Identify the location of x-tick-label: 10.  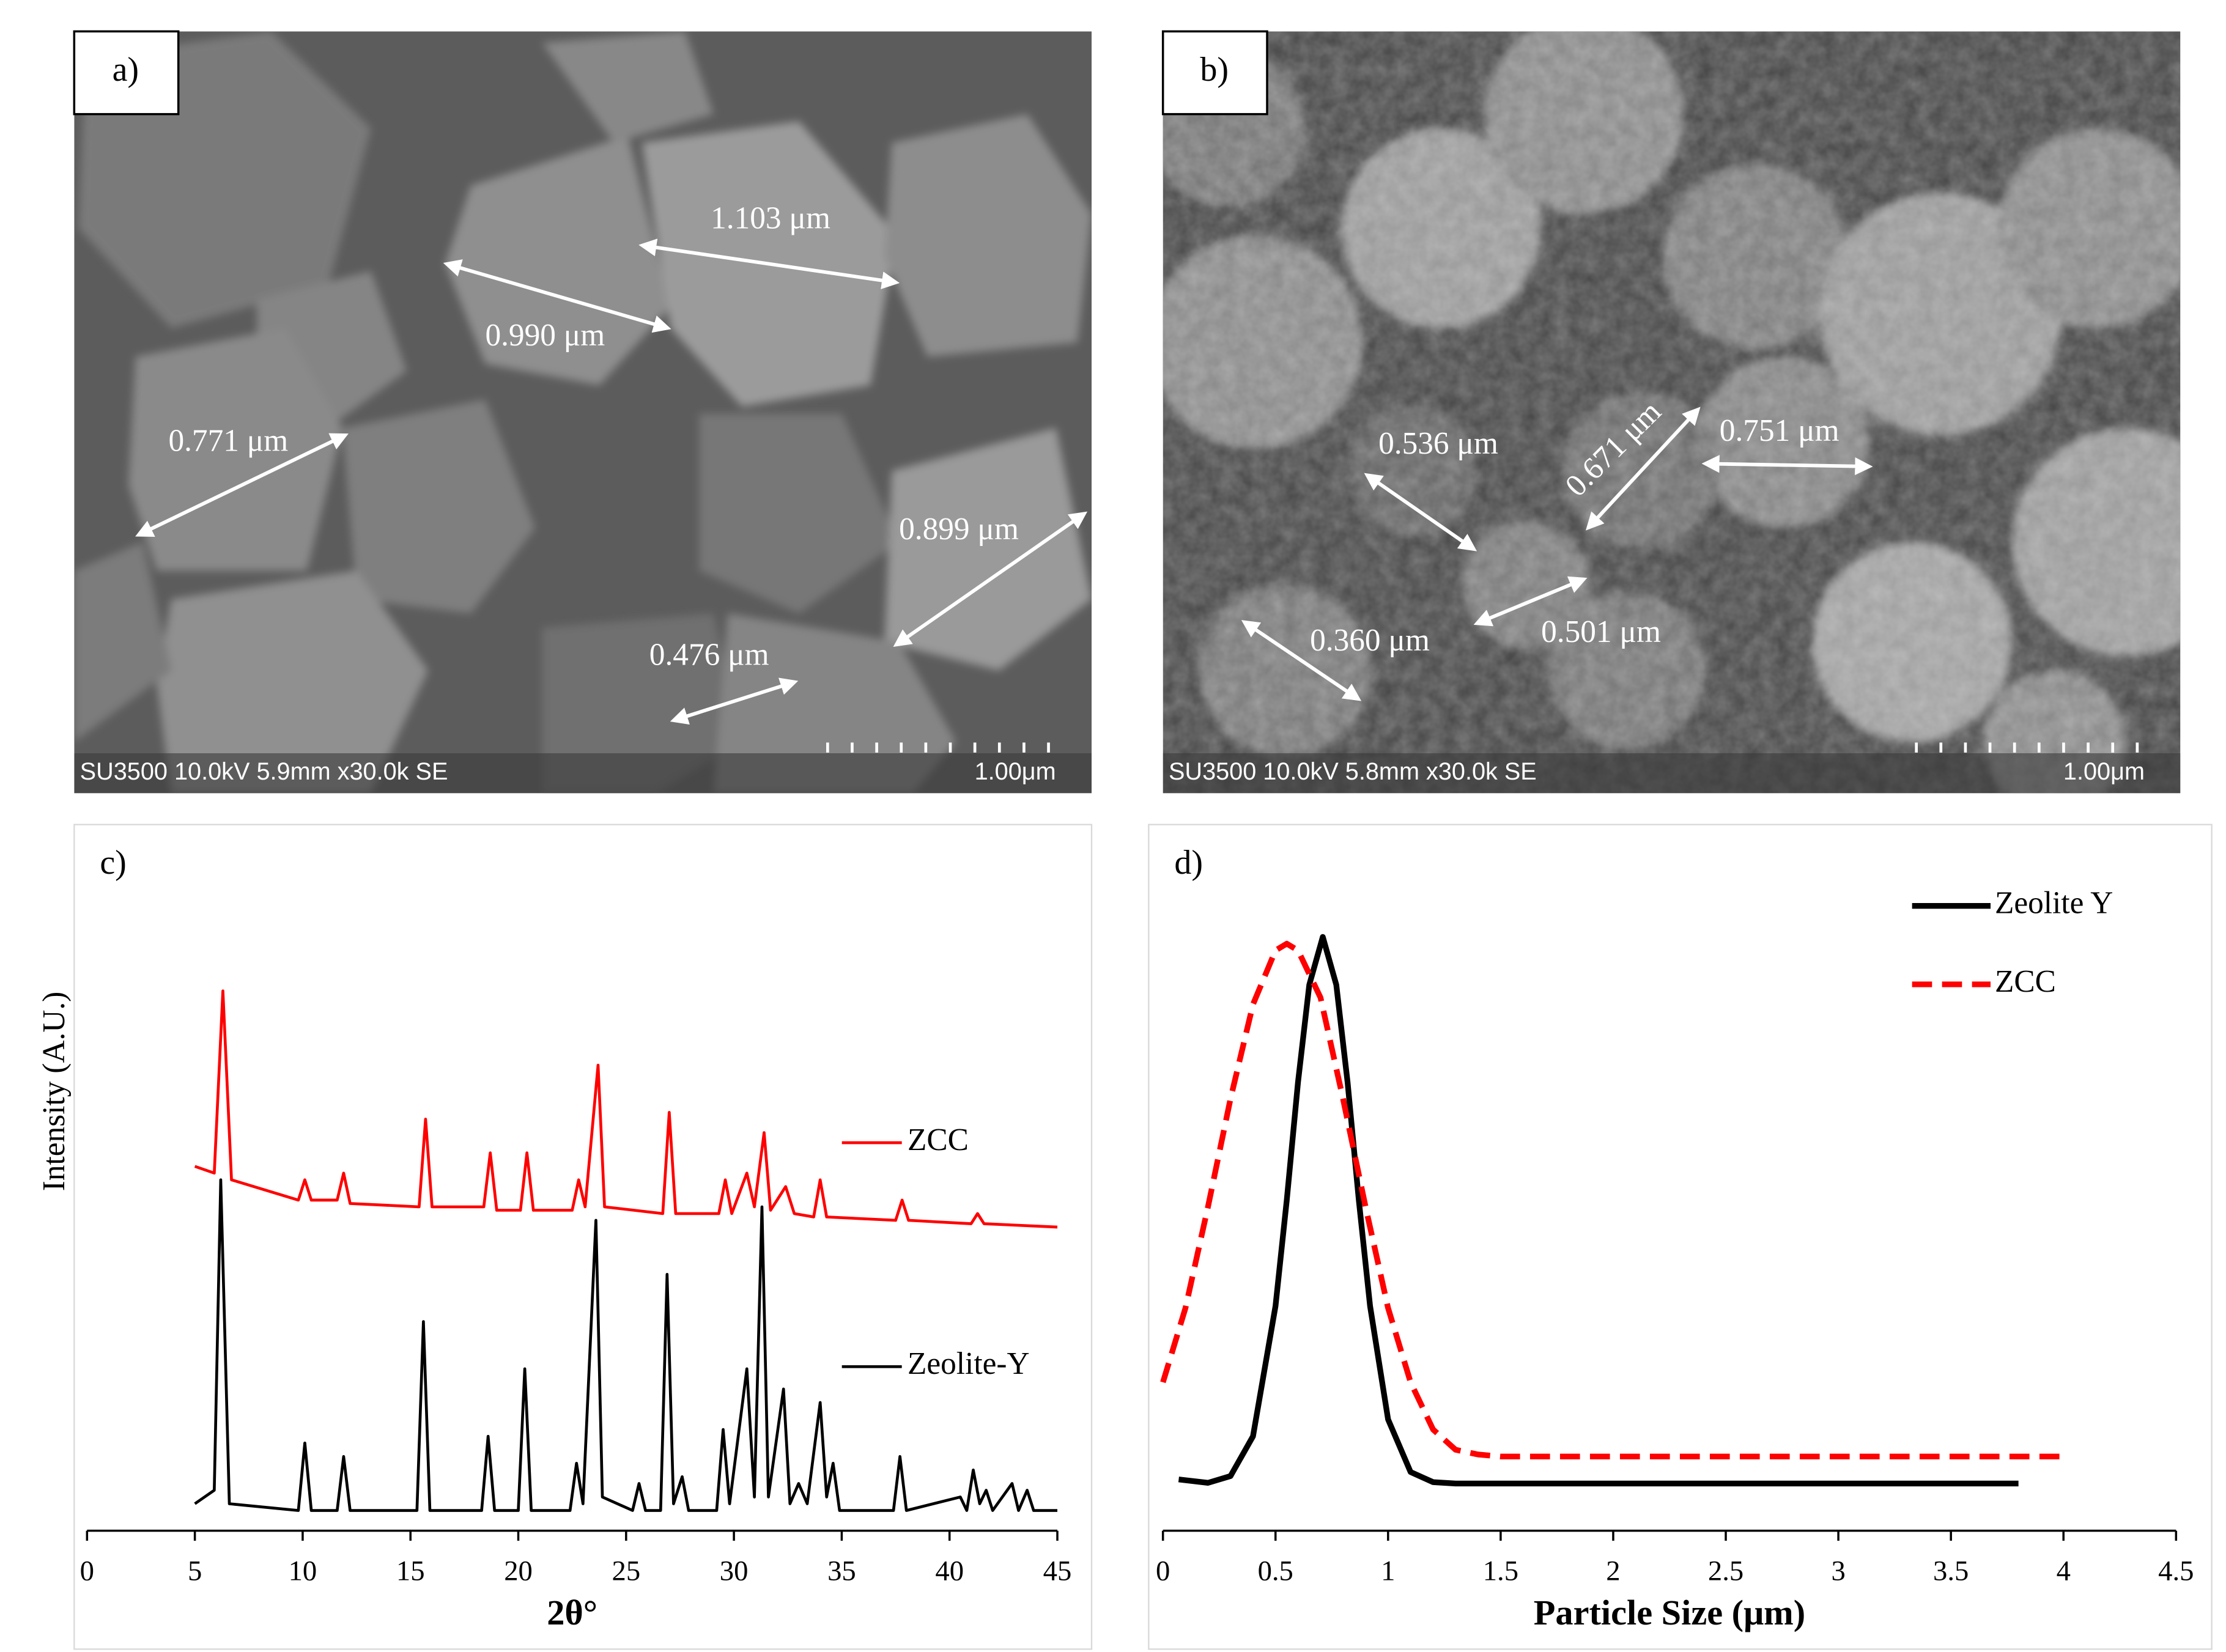
(303, 1571).